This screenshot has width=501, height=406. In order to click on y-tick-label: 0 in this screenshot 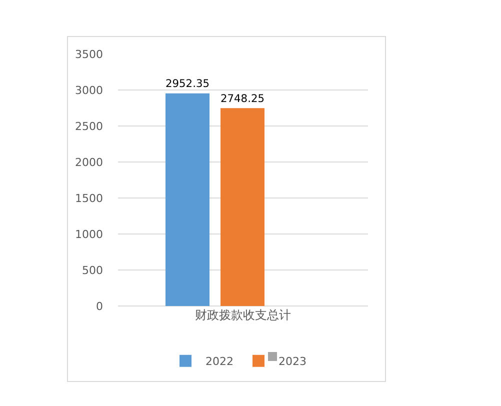, I will do `click(99, 306)`.